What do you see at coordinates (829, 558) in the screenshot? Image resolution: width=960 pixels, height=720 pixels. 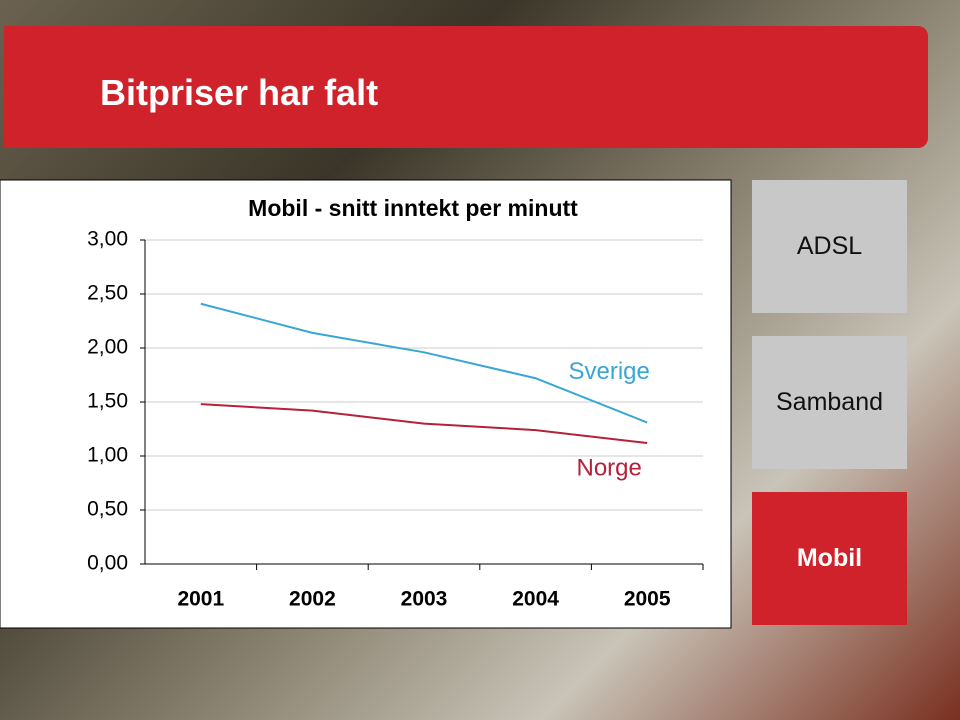 I see `nav-button: Mobil` at bounding box center [829, 558].